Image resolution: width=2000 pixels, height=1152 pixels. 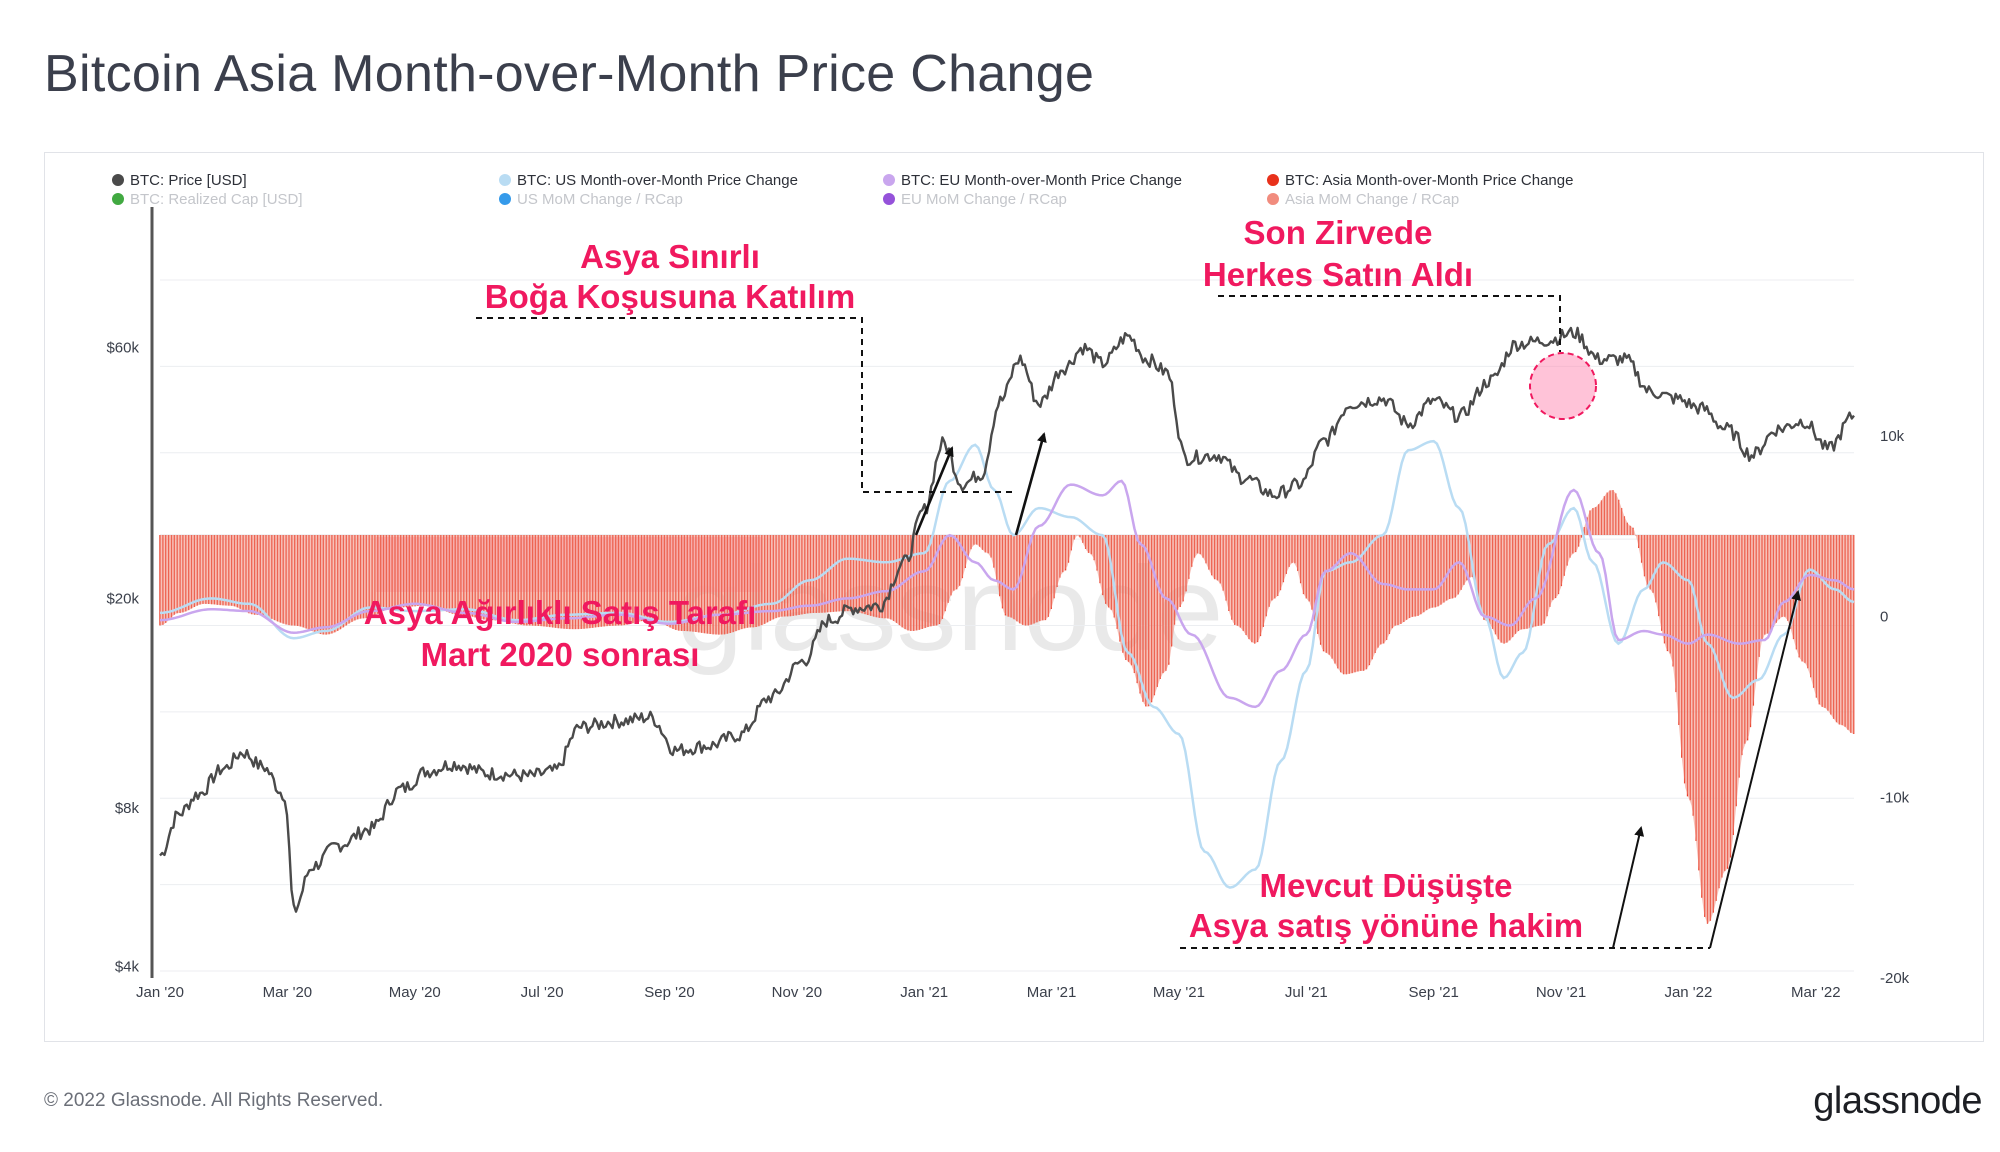 What do you see at coordinates (746, 405) in the screenshot?
I see `leader-asia-limited` at bounding box center [746, 405].